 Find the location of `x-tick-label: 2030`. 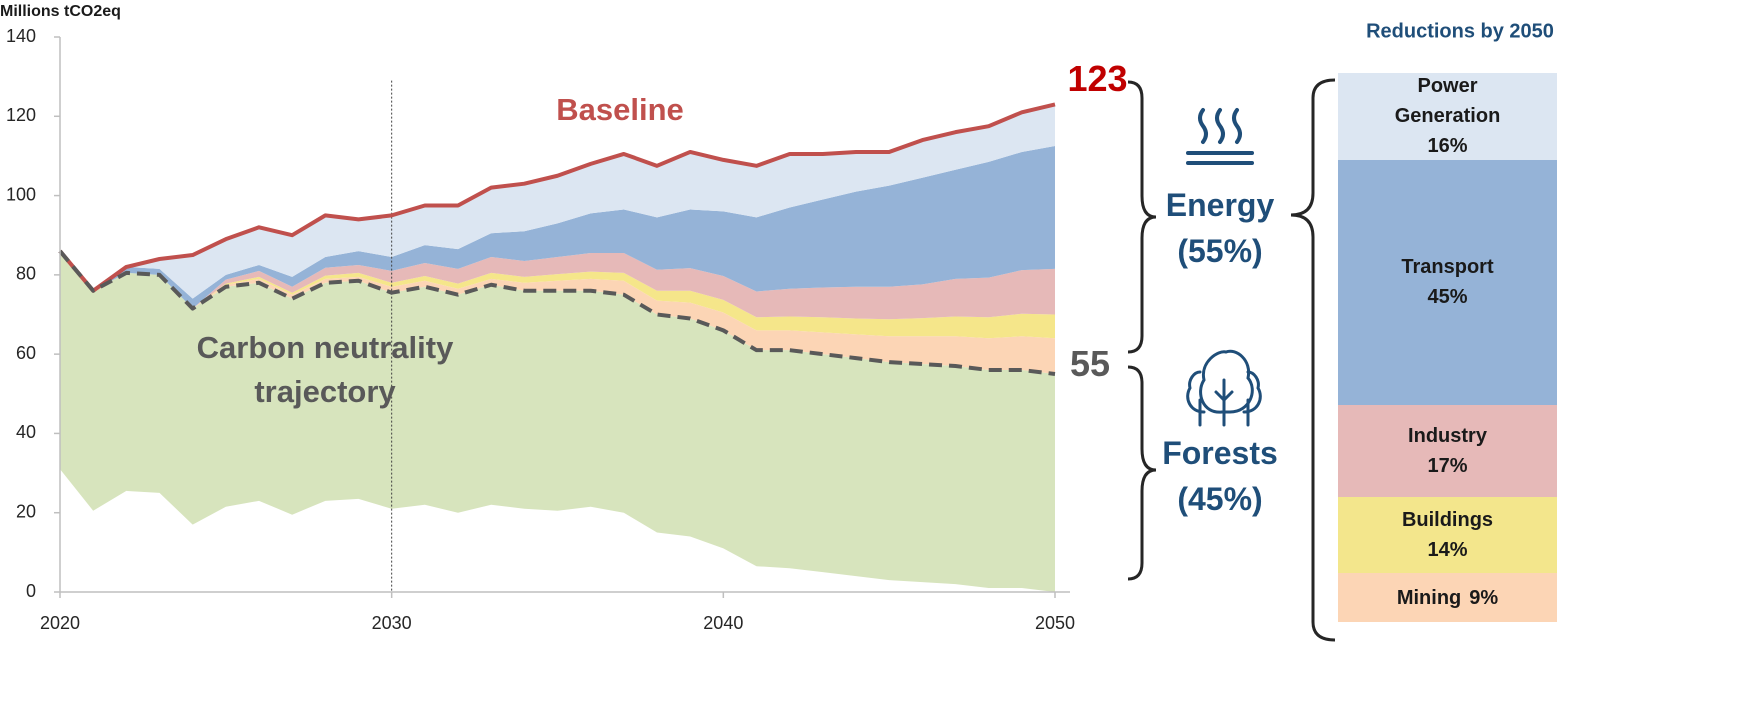

x-tick-label: 2030 is located at coordinates (392, 623).